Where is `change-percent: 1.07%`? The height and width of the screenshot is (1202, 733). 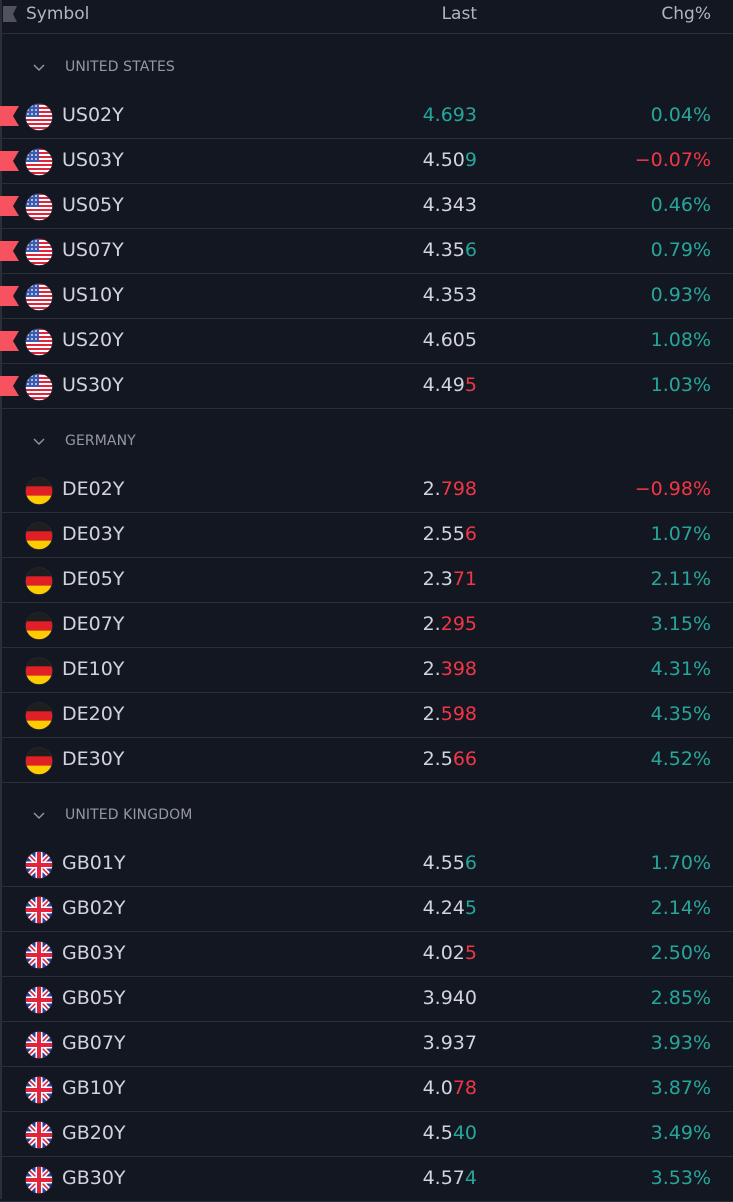 change-percent: 1.07% is located at coordinates (680, 534).